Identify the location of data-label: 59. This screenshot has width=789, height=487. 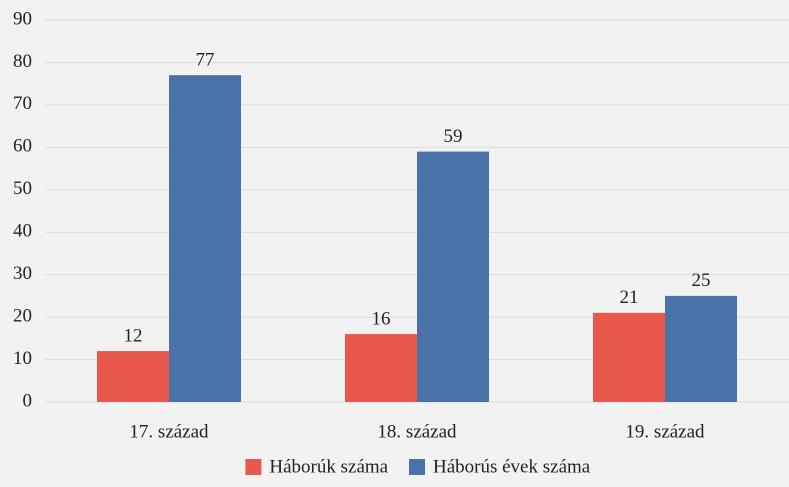
(453, 136).